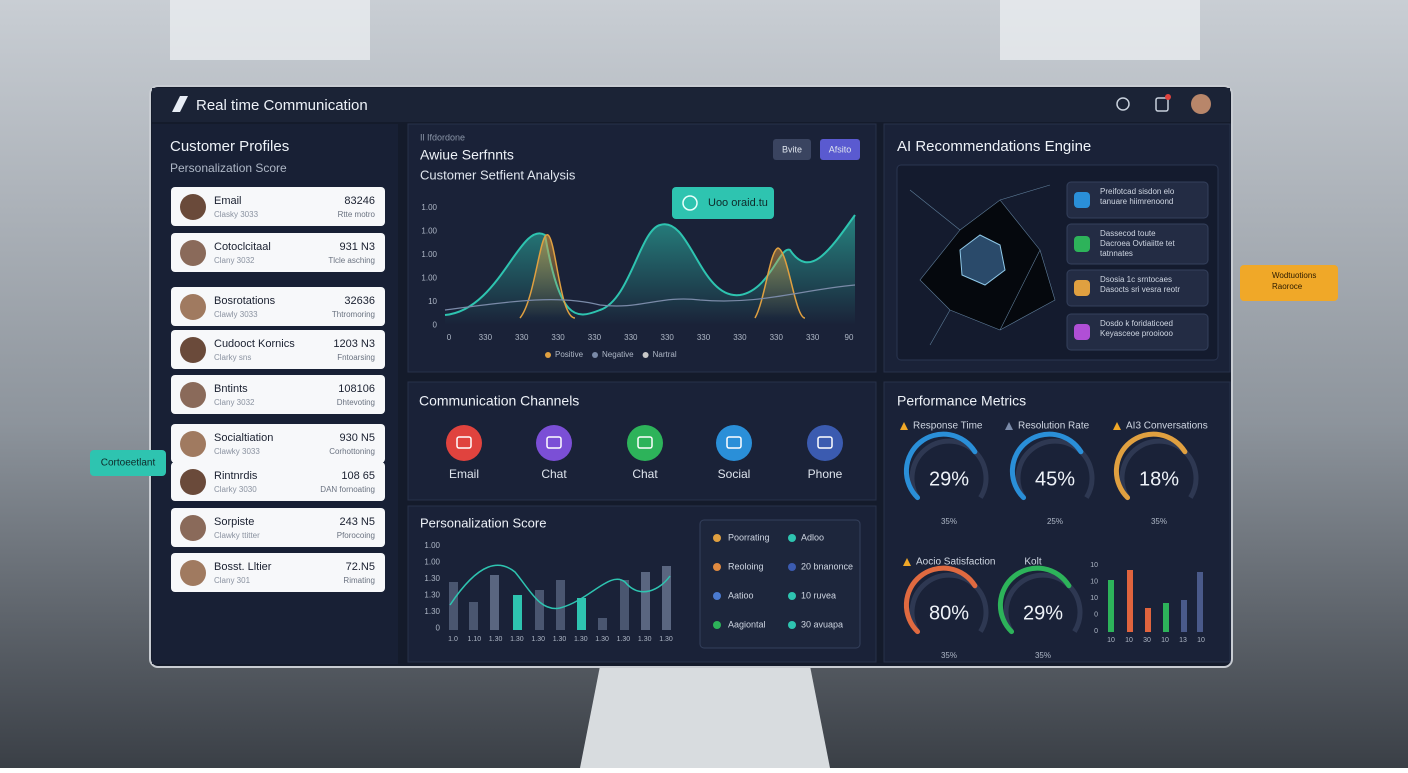 This screenshot has height=773, width=1408. What do you see at coordinates (236, 214) in the screenshot?
I see `profile-detail: Clasky 3033` at bounding box center [236, 214].